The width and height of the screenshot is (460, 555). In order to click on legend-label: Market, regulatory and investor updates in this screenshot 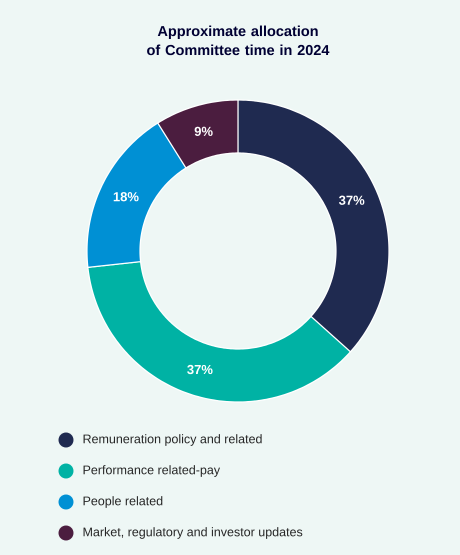, I will do `click(193, 533)`.